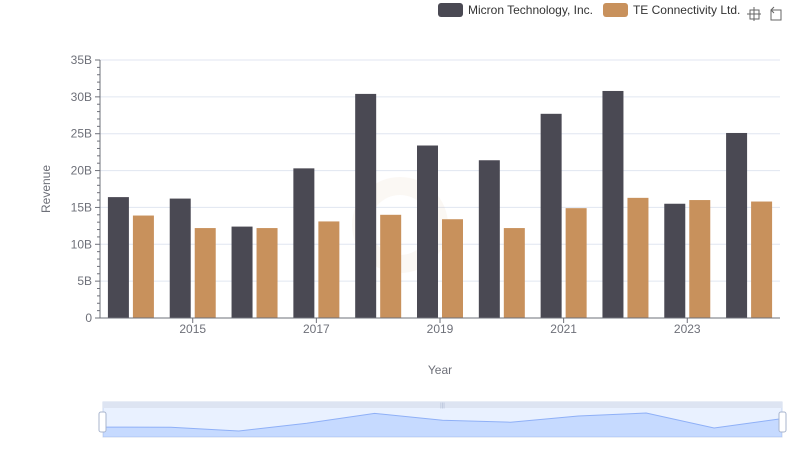 The height and width of the screenshot is (461, 800). What do you see at coordinates (304, 243) in the screenshot?
I see `bar-micron-2017` at bounding box center [304, 243].